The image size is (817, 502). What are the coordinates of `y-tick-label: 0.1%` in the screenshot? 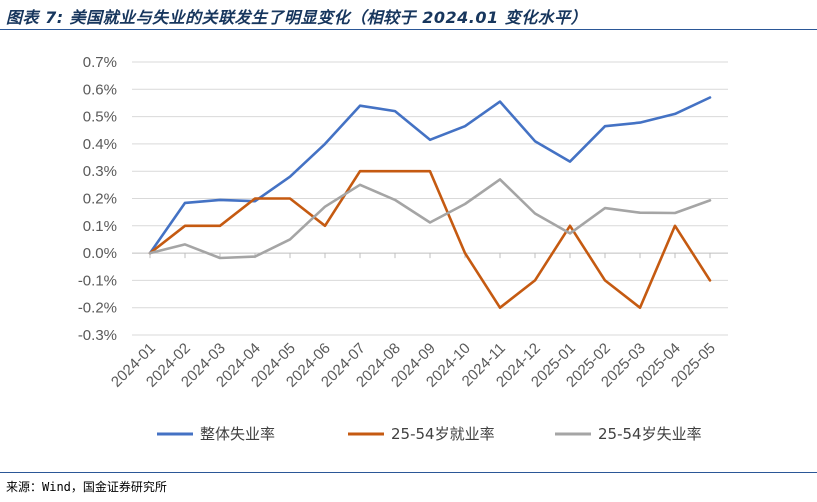 It's located at (100, 226).